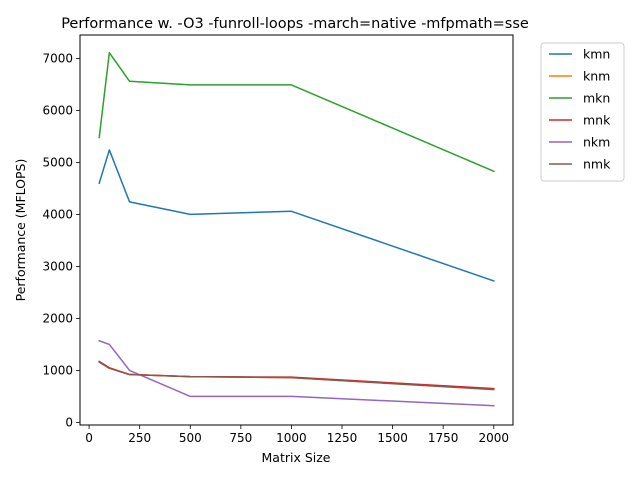  What do you see at coordinates (296, 376) in the screenshot?
I see `series-line-nmk` at bounding box center [296, 376].